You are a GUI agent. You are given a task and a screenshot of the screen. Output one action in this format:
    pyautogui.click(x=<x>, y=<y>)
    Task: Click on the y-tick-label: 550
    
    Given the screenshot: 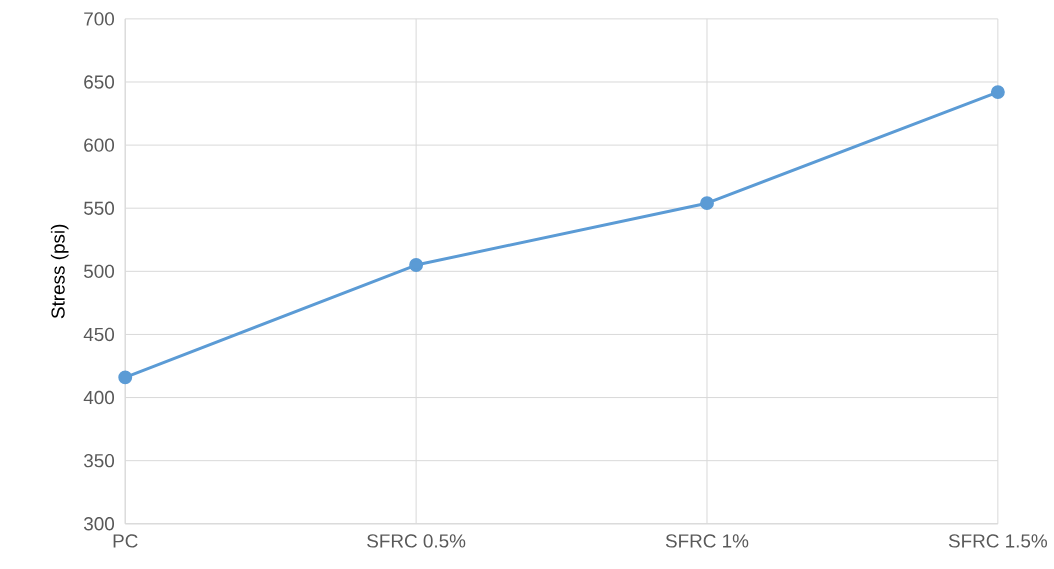 What is the action you would take?
    pyautogui.click(x=99, y=208)
    